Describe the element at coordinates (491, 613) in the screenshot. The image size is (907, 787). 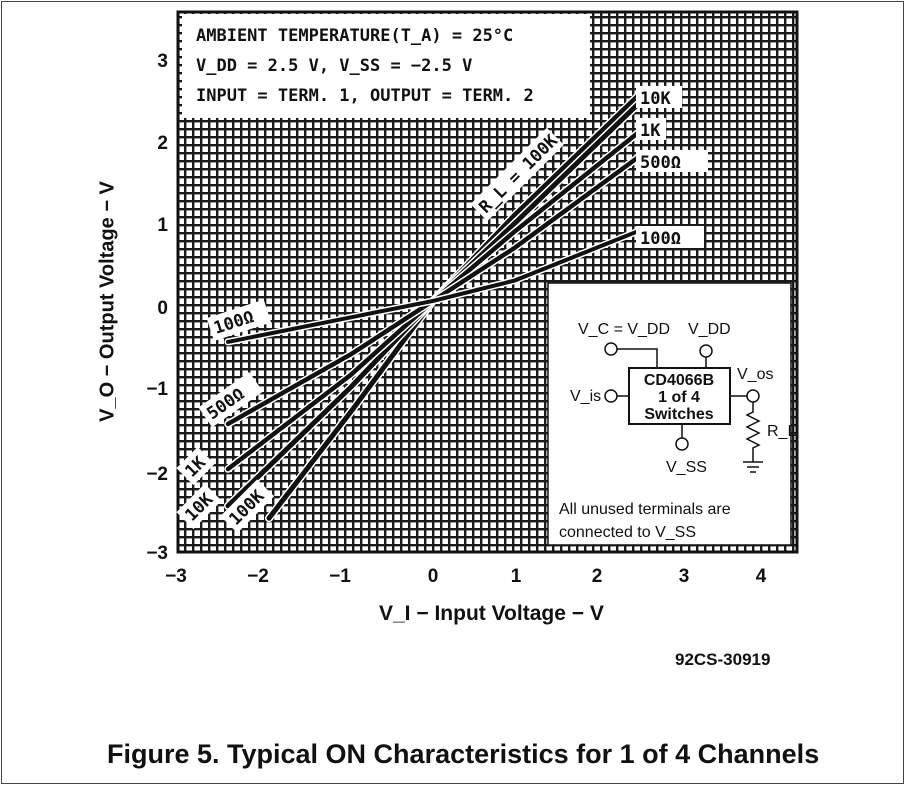
I see `x-axis-label: V_I − Input Voltage − V` at that location.